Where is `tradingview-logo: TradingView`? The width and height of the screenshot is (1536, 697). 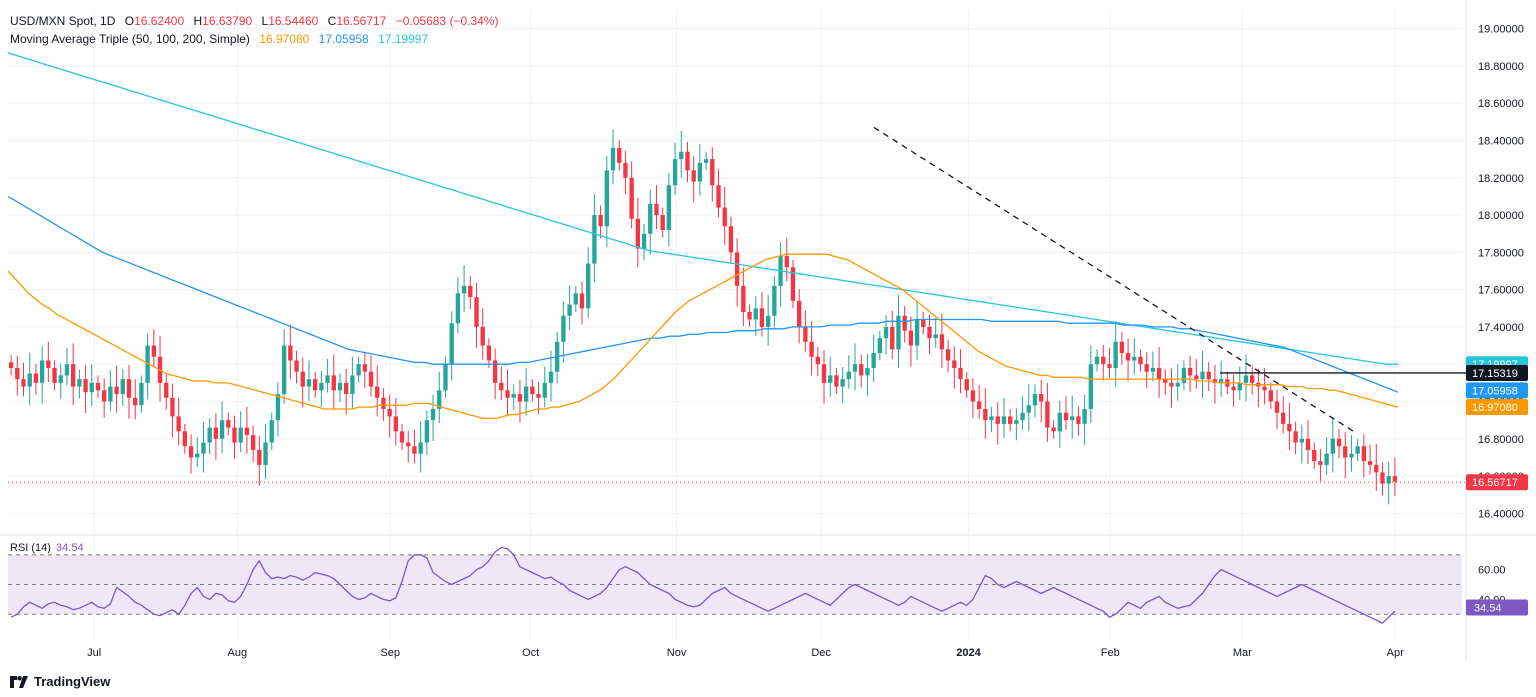 tradingview-logo: TradingView is located at coordinates (60, 681).